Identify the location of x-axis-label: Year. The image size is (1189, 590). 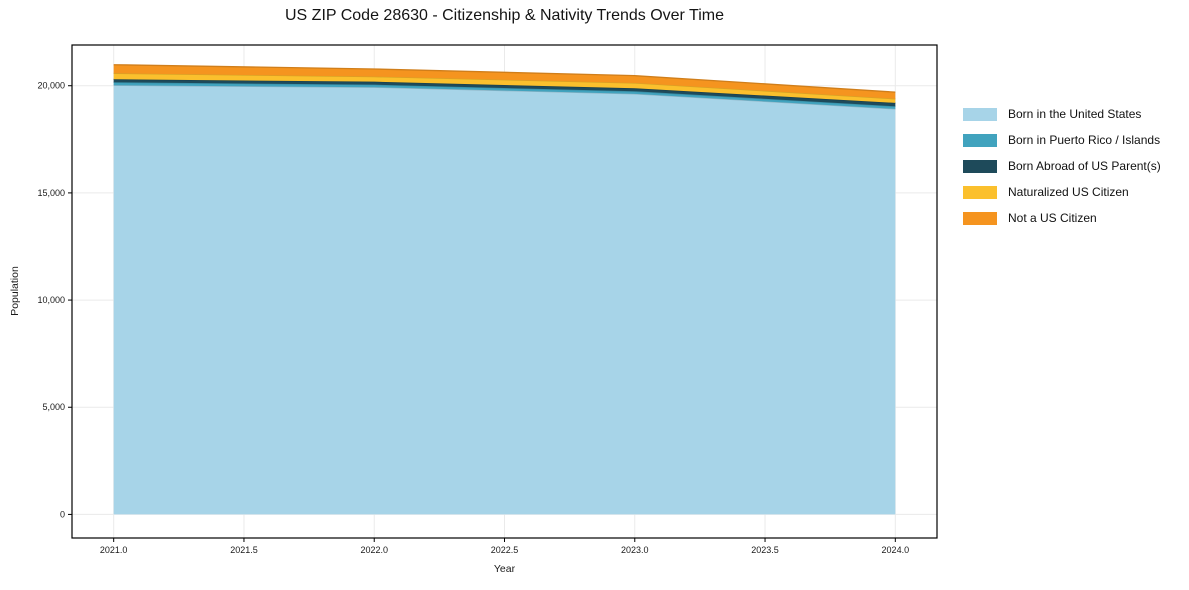
(504, 569).